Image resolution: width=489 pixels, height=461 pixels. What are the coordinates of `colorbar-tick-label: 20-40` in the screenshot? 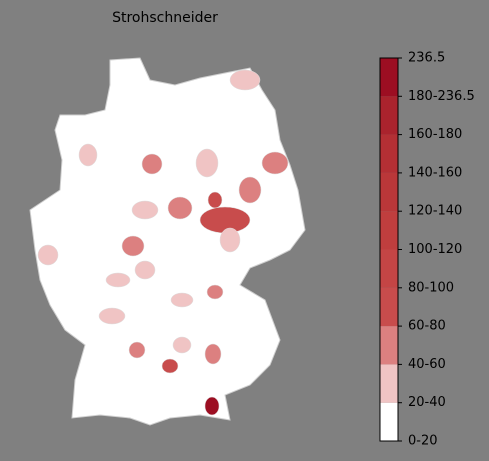 It's located at (427, 402).